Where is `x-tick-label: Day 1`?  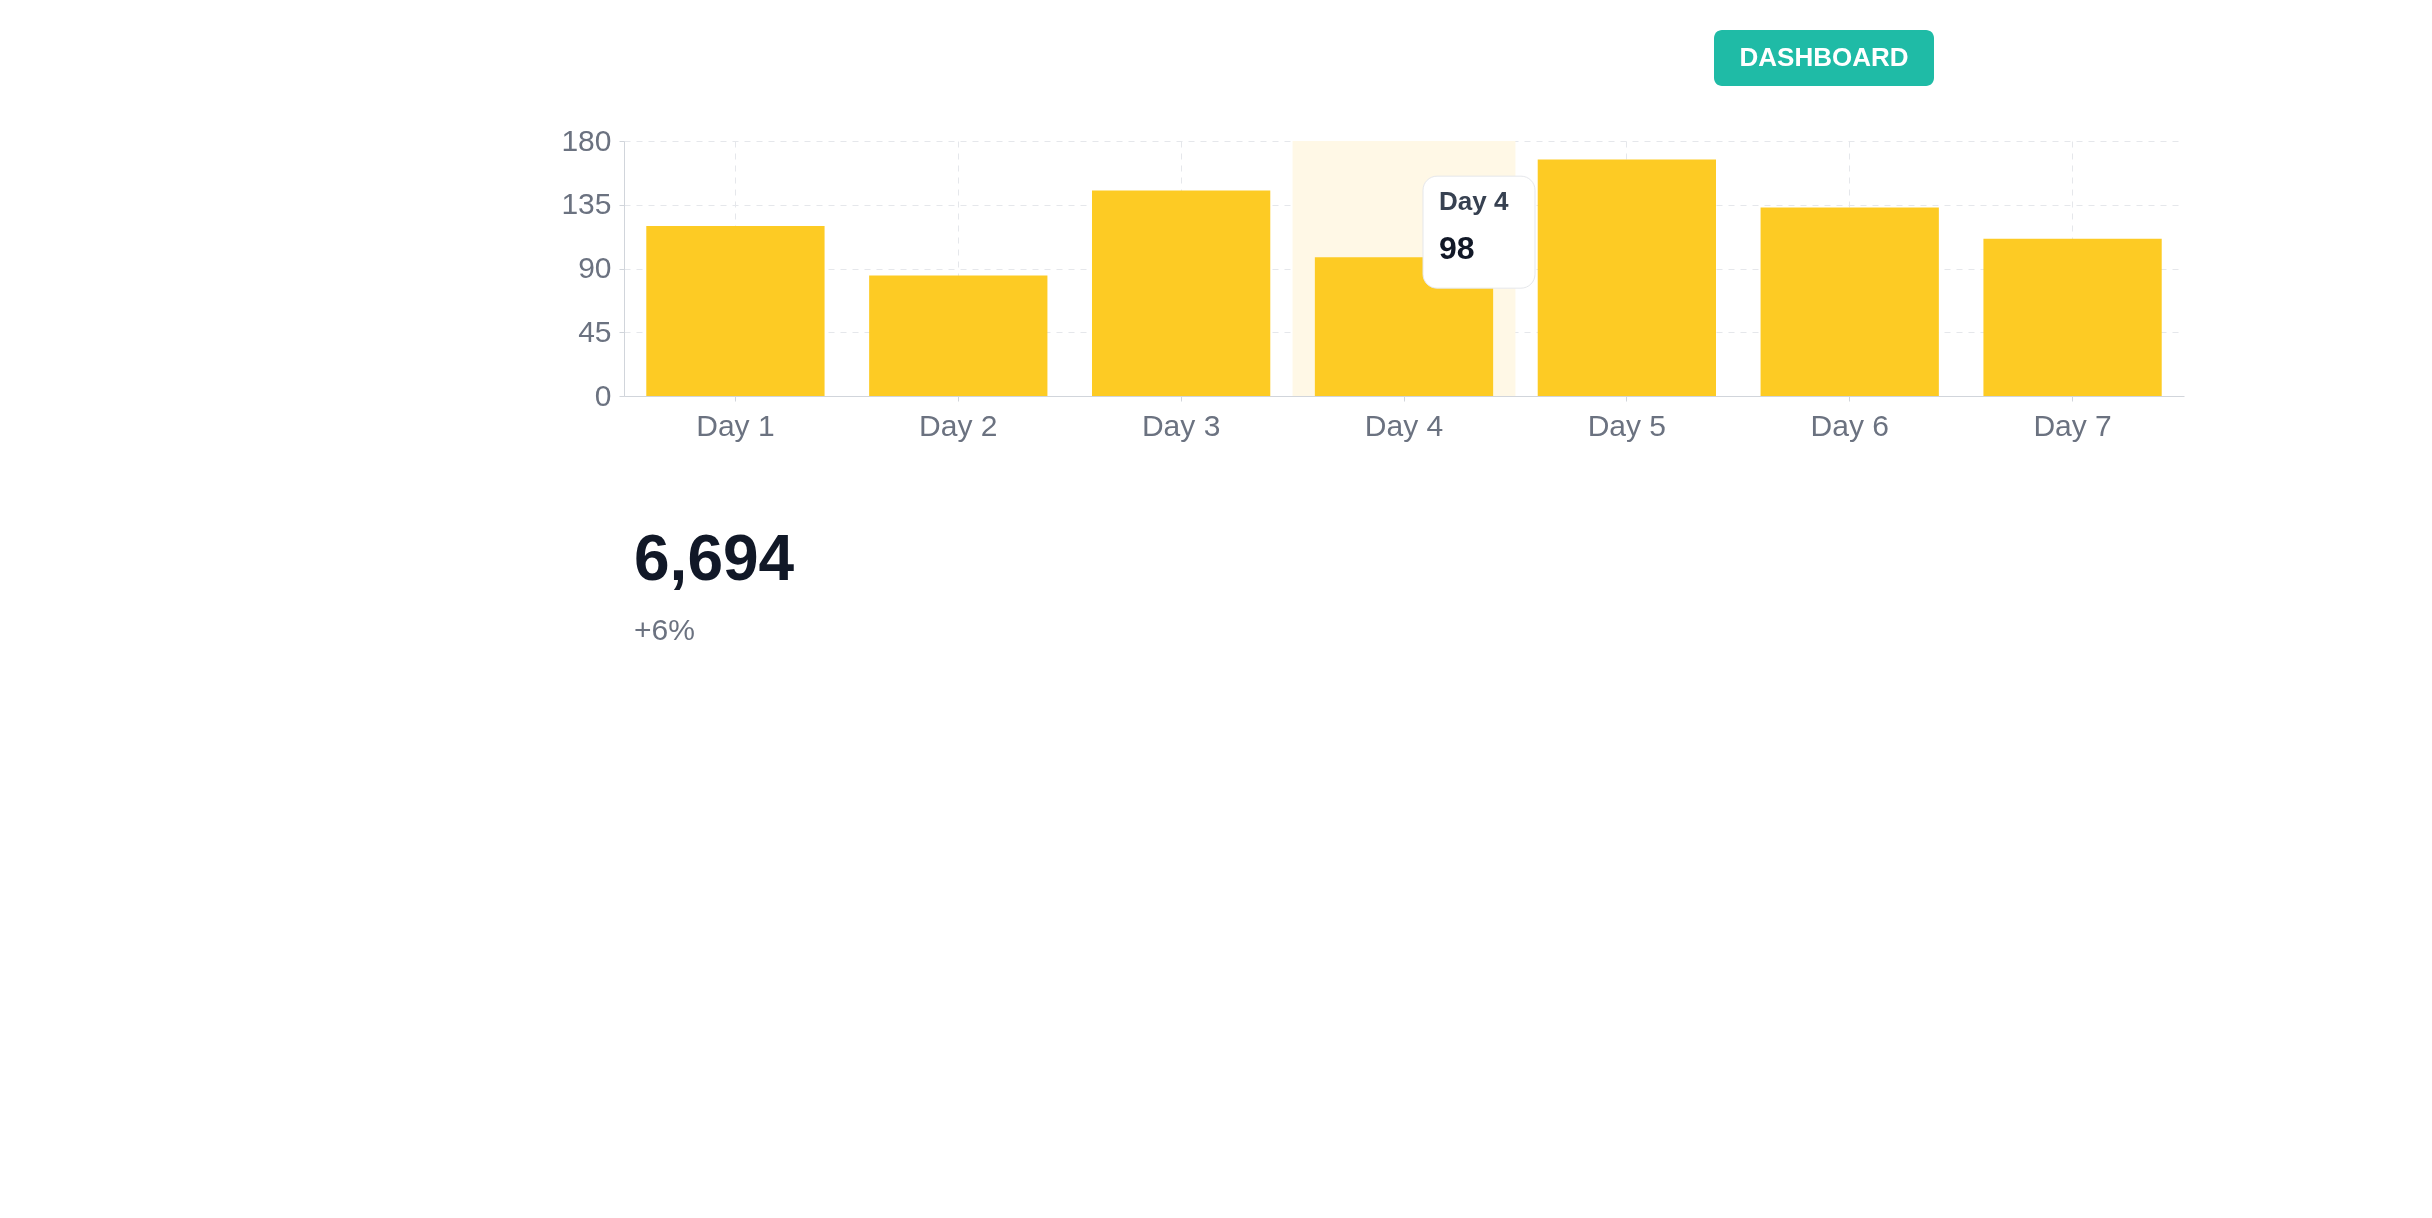 x-tick-label: Day 1 is located at coordinates (735, 425).